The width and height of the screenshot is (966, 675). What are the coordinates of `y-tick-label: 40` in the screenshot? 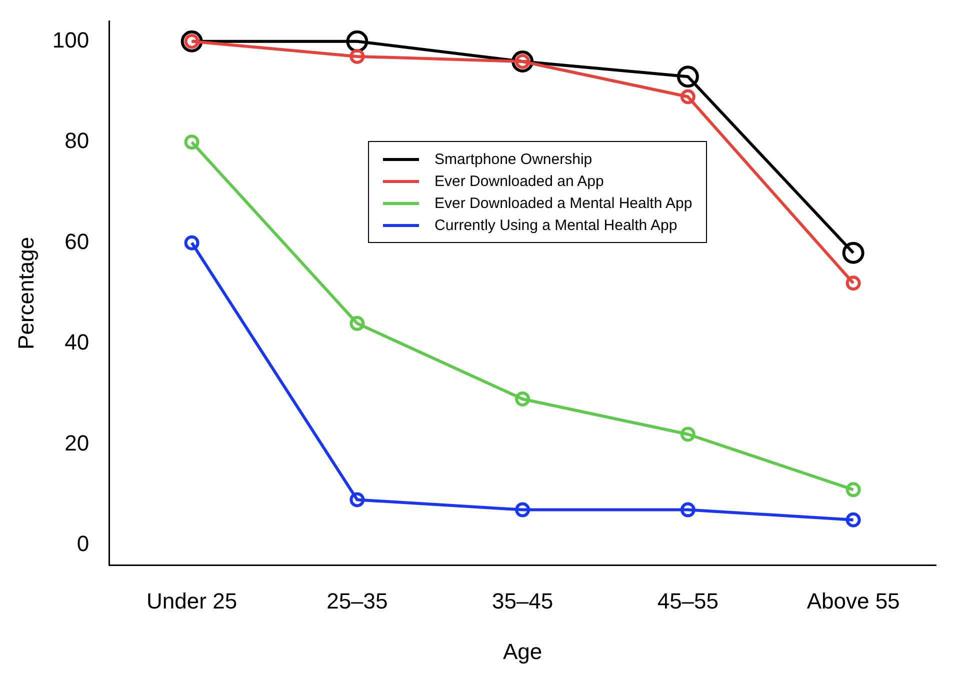 It's located at (77, 342).